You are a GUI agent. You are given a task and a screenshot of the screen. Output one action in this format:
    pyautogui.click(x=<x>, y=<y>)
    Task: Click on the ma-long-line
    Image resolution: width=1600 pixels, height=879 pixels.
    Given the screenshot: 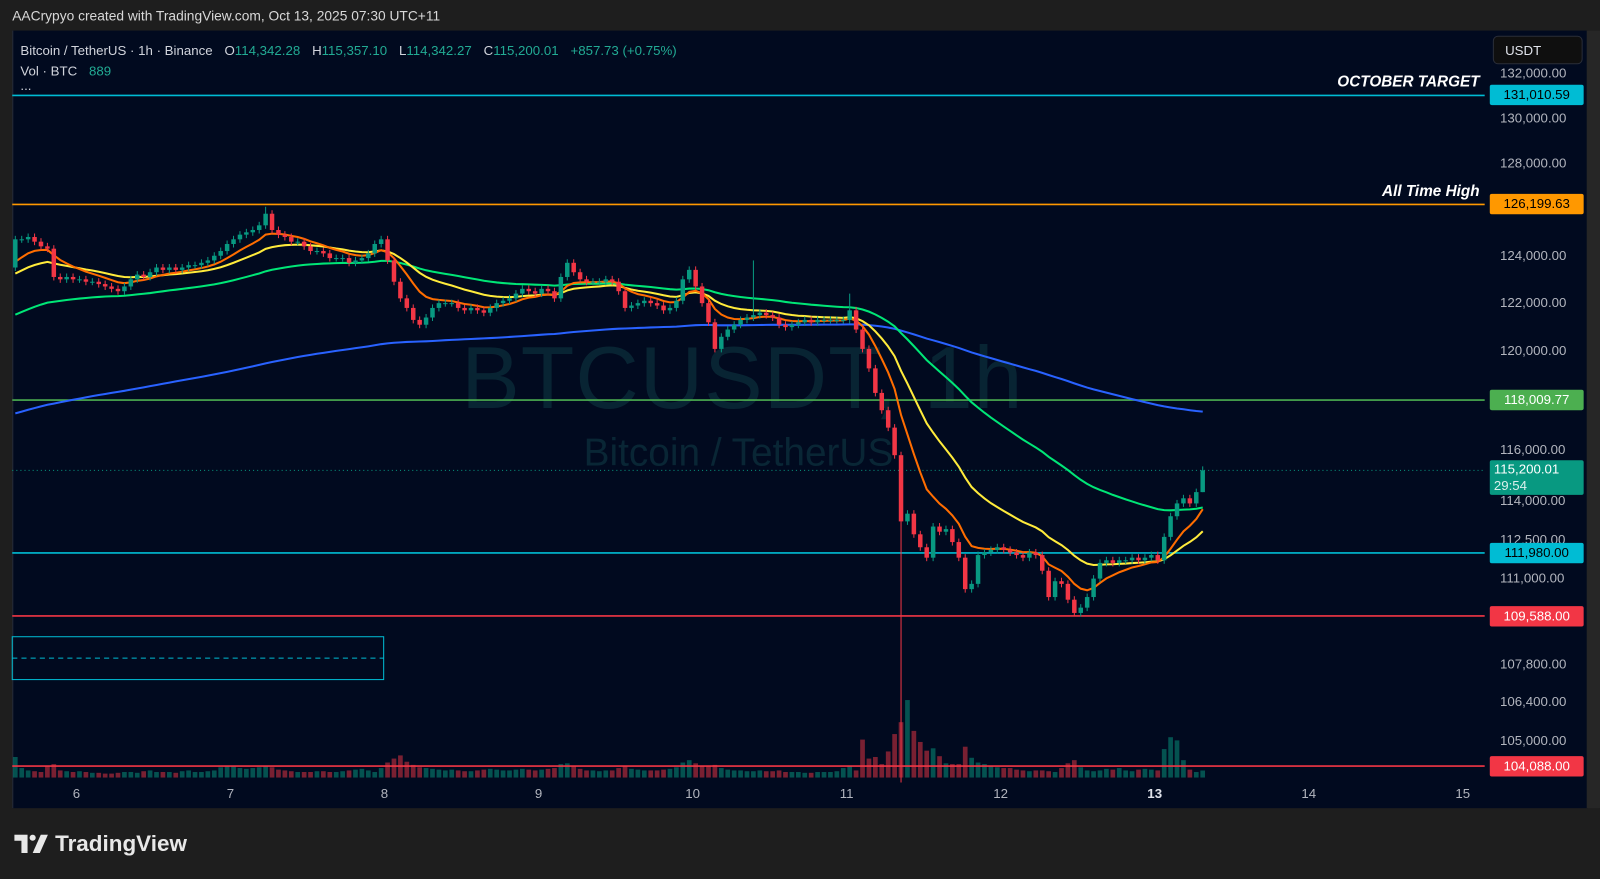 What is the action you would take?
    pyautogui.click(x=609, y=369)
    